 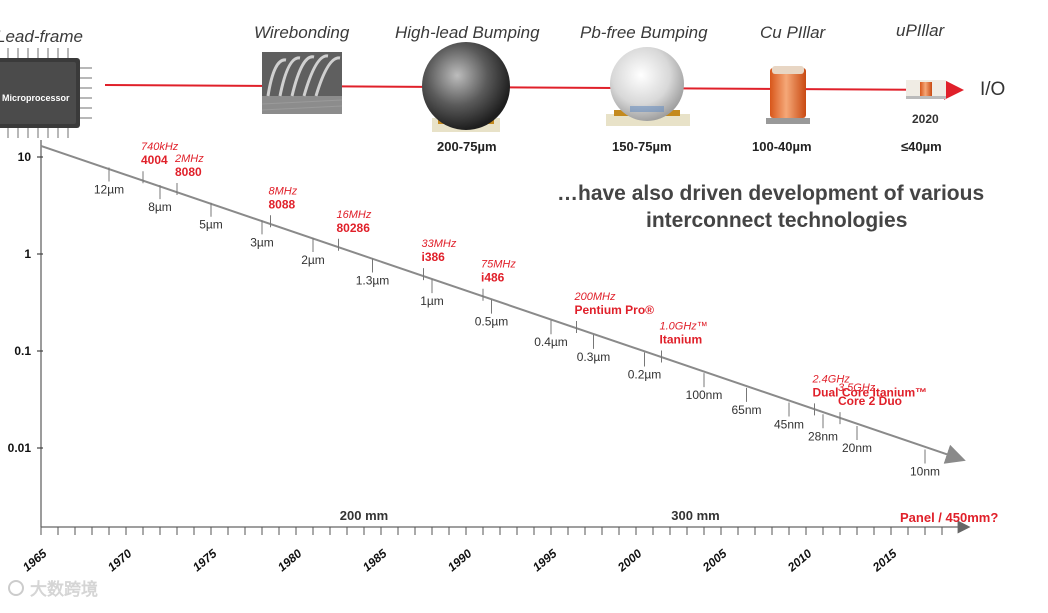 What do you see at coordinates (27, 254) in the screenshot?
I see `y-tick-label: 1` at bounding box center [27, 254].